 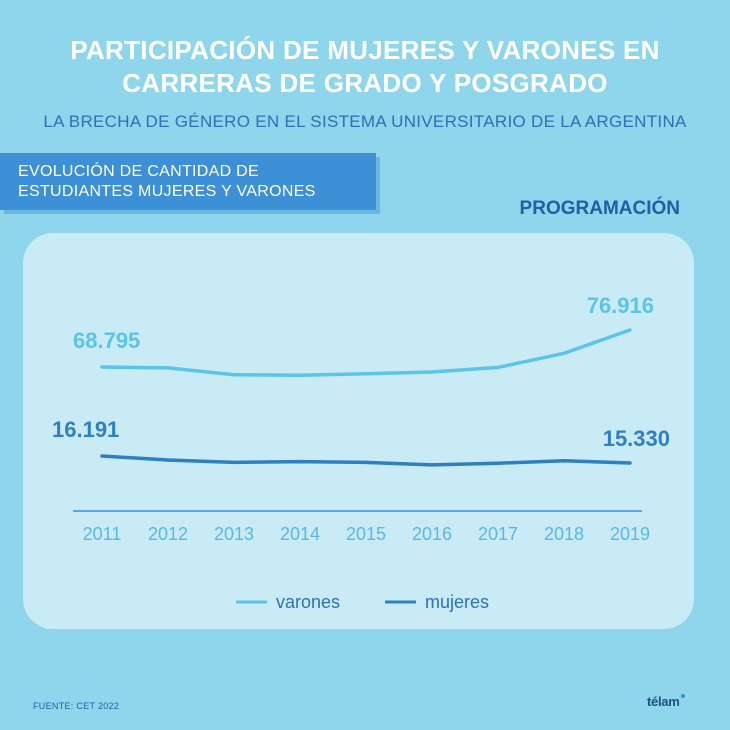 I want to click on telam-logo: télam, so click(x=663, y=701).